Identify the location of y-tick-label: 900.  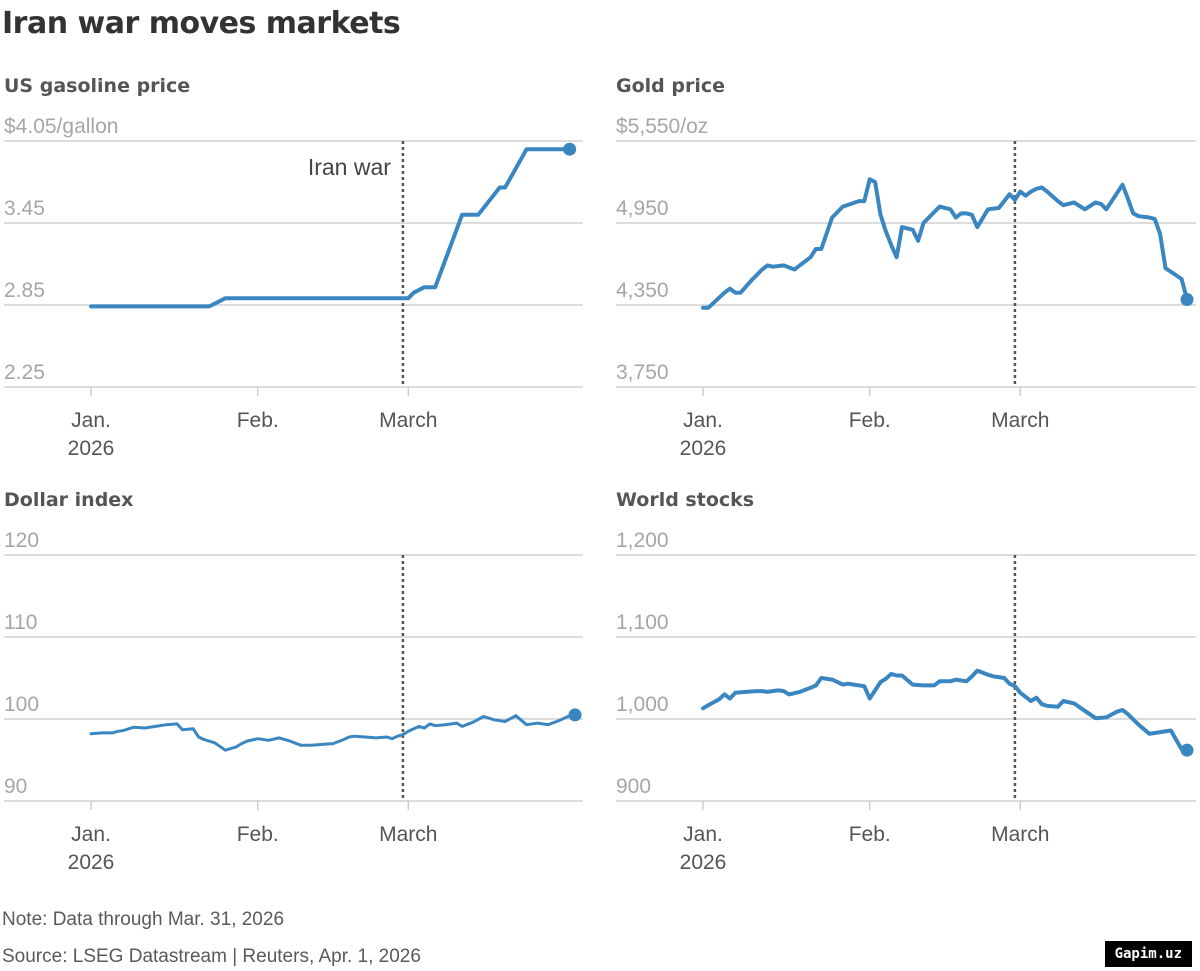
(633, 786).